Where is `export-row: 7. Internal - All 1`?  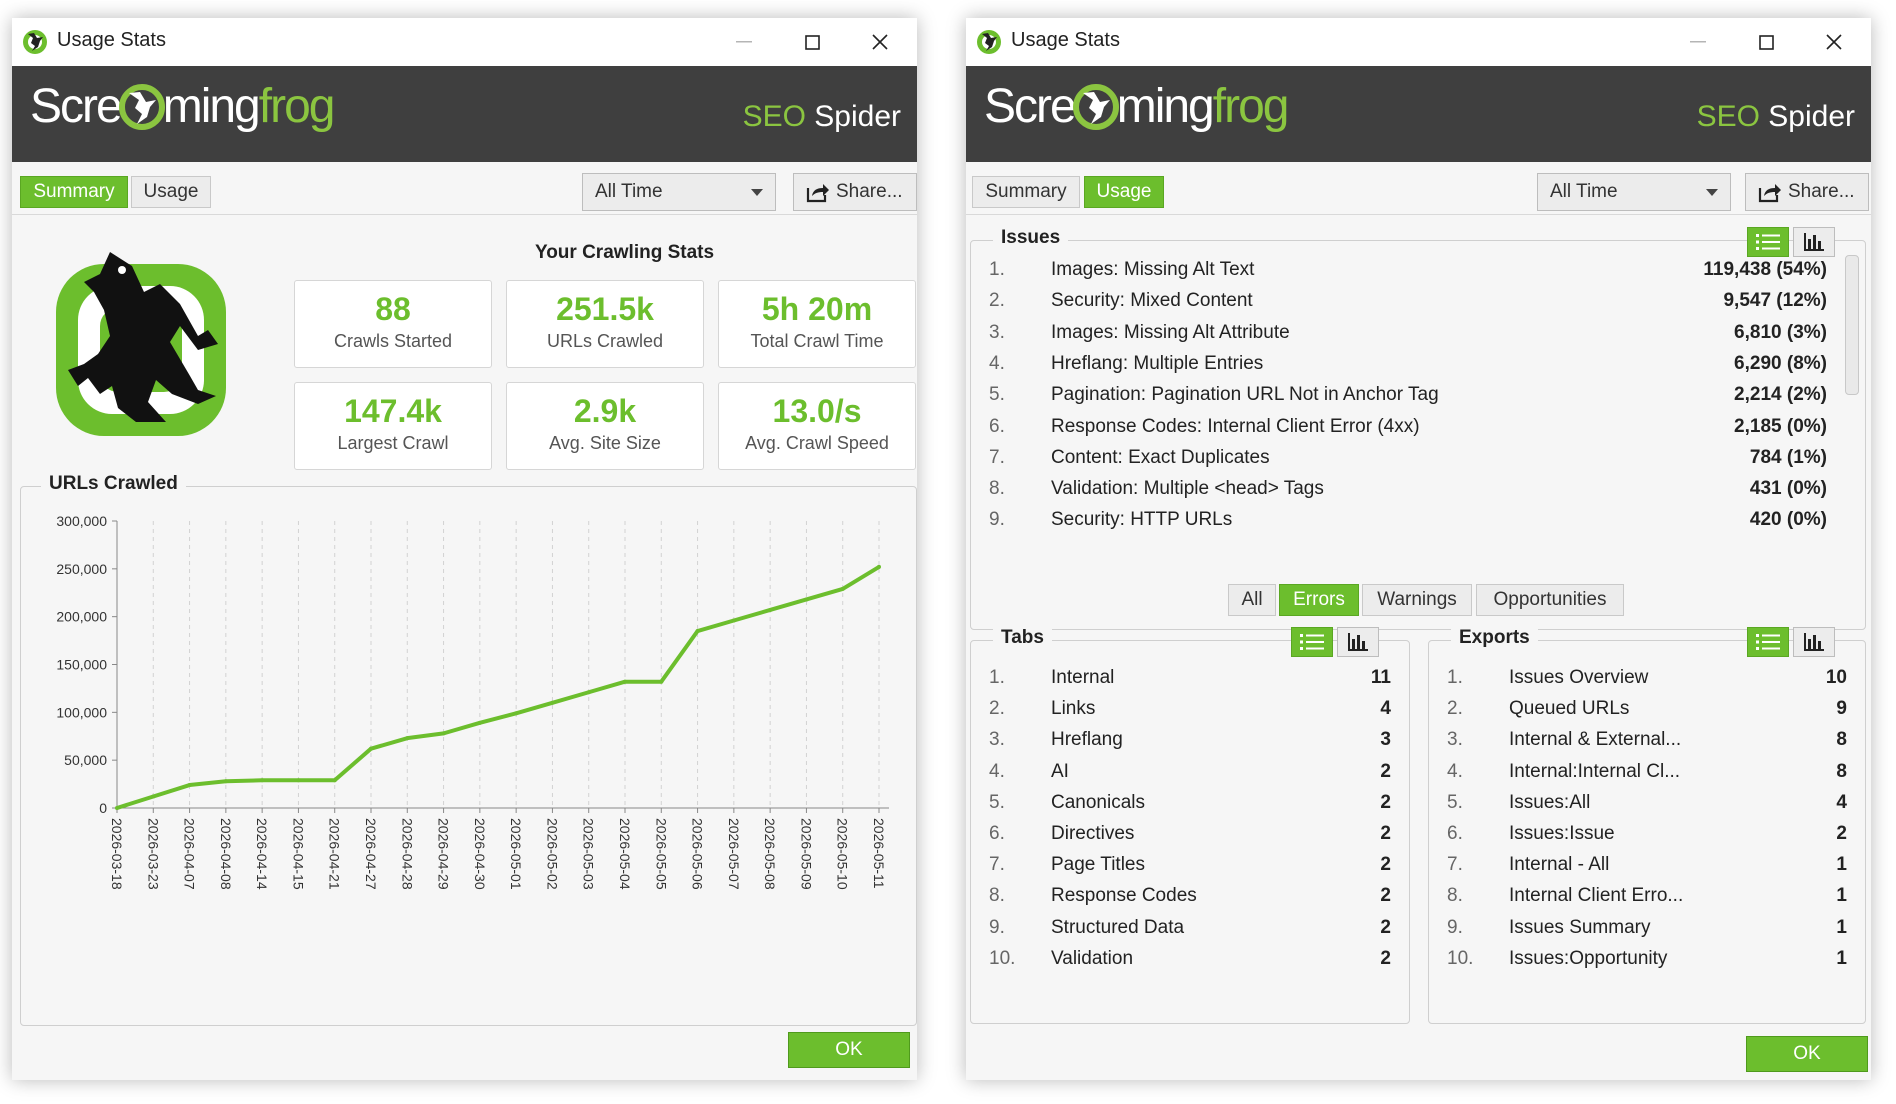 export-row: 7. Internal - All 1 is located at coordinates (1647, 869).